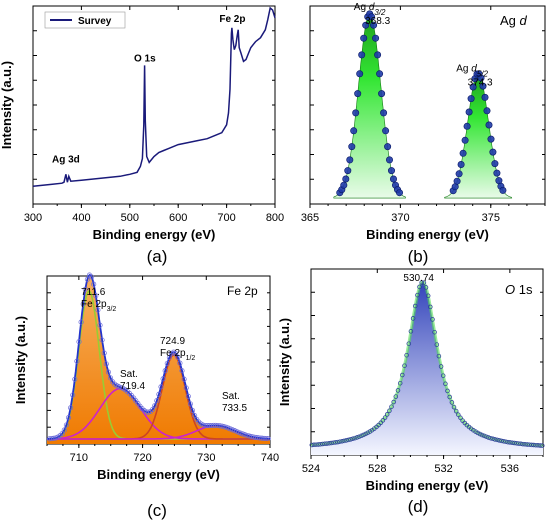 Image resolution: width=550 pixels, height=521 pixels. Describe the element at coordinates (418, 506) in the screenshot. I see `panel-d-letter: (d)` at that location.